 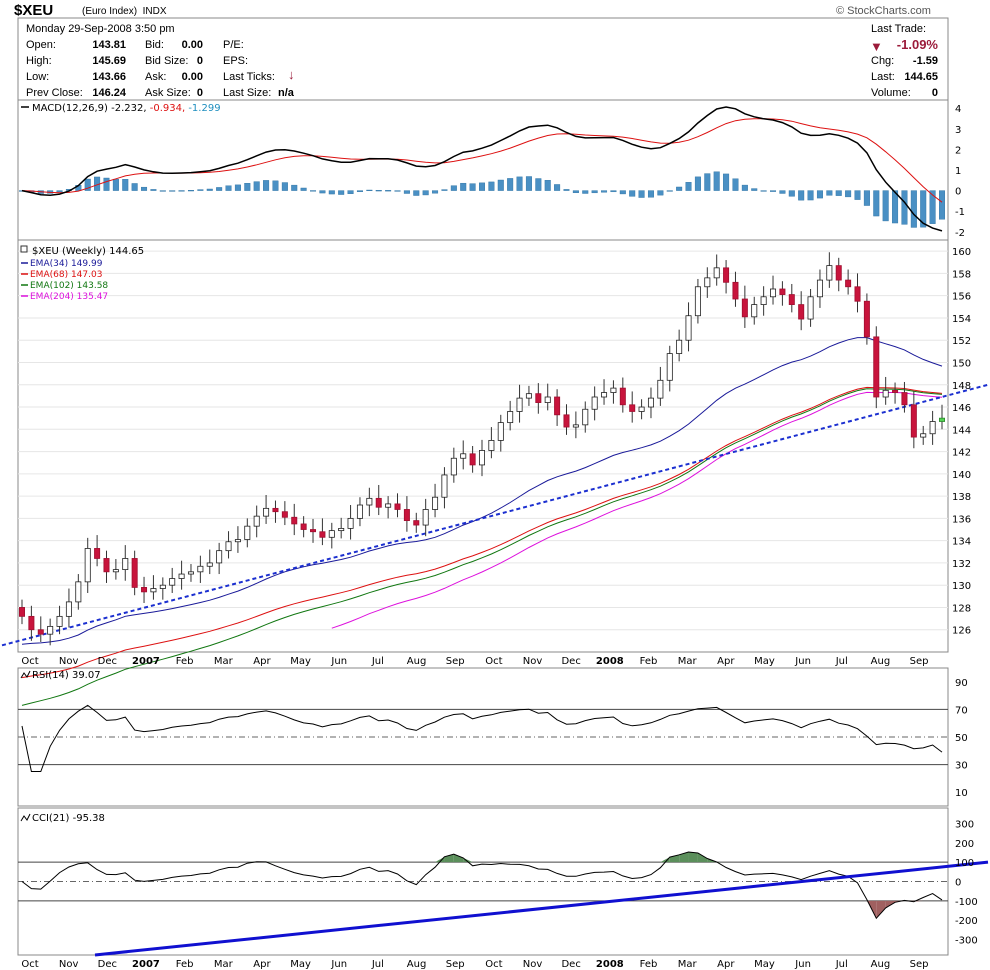 What do you see at coordinates (167, 61) in the screenshot?
I see `bid-size-label: Bid Size:` at bounding box center [167, 61].